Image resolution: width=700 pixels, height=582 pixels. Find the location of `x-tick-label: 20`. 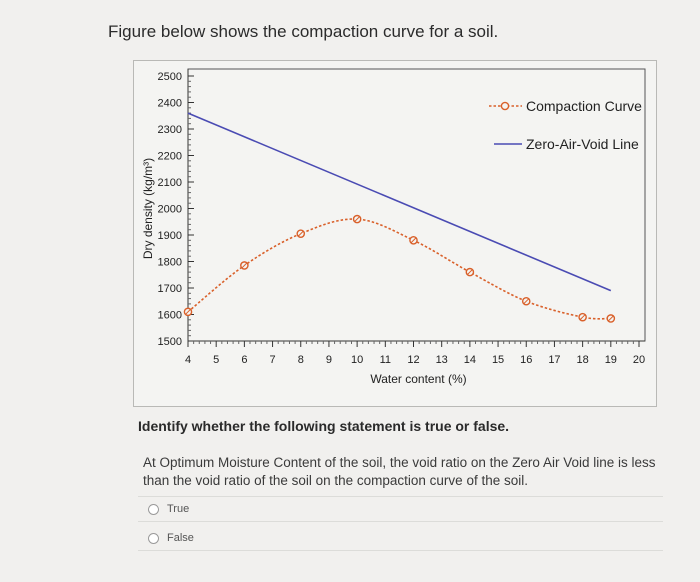

x-tick-label: 20 is located at coordinates (639, 360).